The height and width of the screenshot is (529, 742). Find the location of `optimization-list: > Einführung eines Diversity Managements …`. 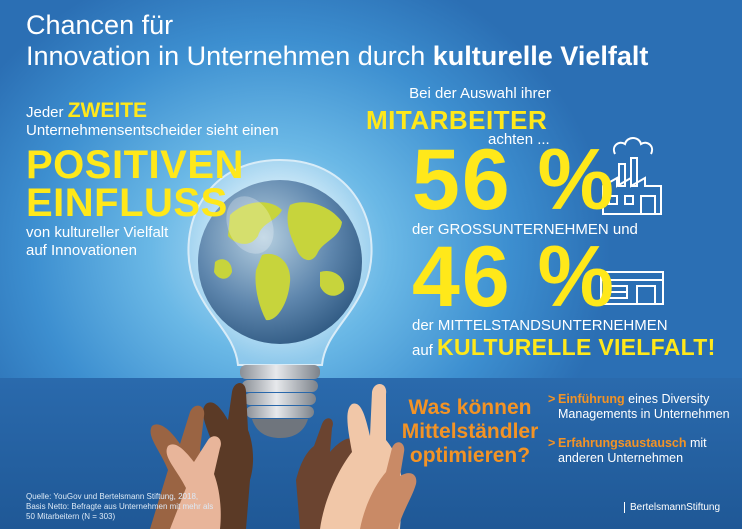

optimization-list: > Einführung eines Diversity Managements … is located at coordinates (640, 436).